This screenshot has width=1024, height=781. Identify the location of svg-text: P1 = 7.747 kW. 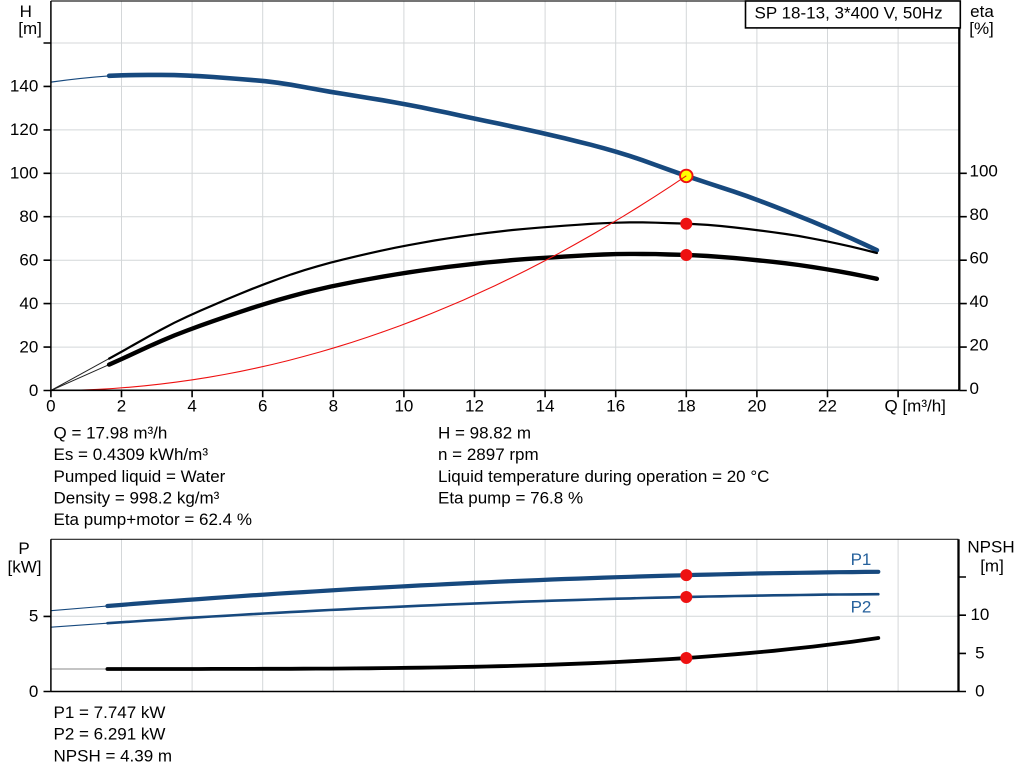
(110, 712).